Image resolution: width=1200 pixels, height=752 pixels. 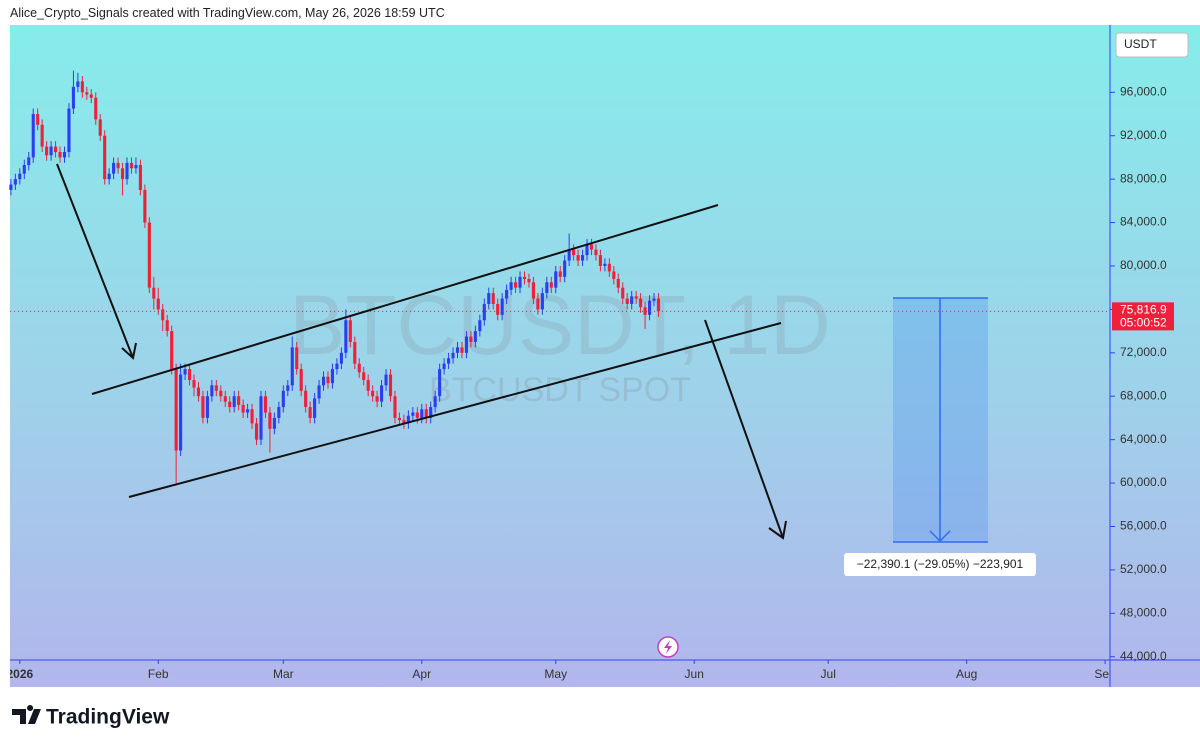 I want to click on logo-icon, so click(x=26, y=714).